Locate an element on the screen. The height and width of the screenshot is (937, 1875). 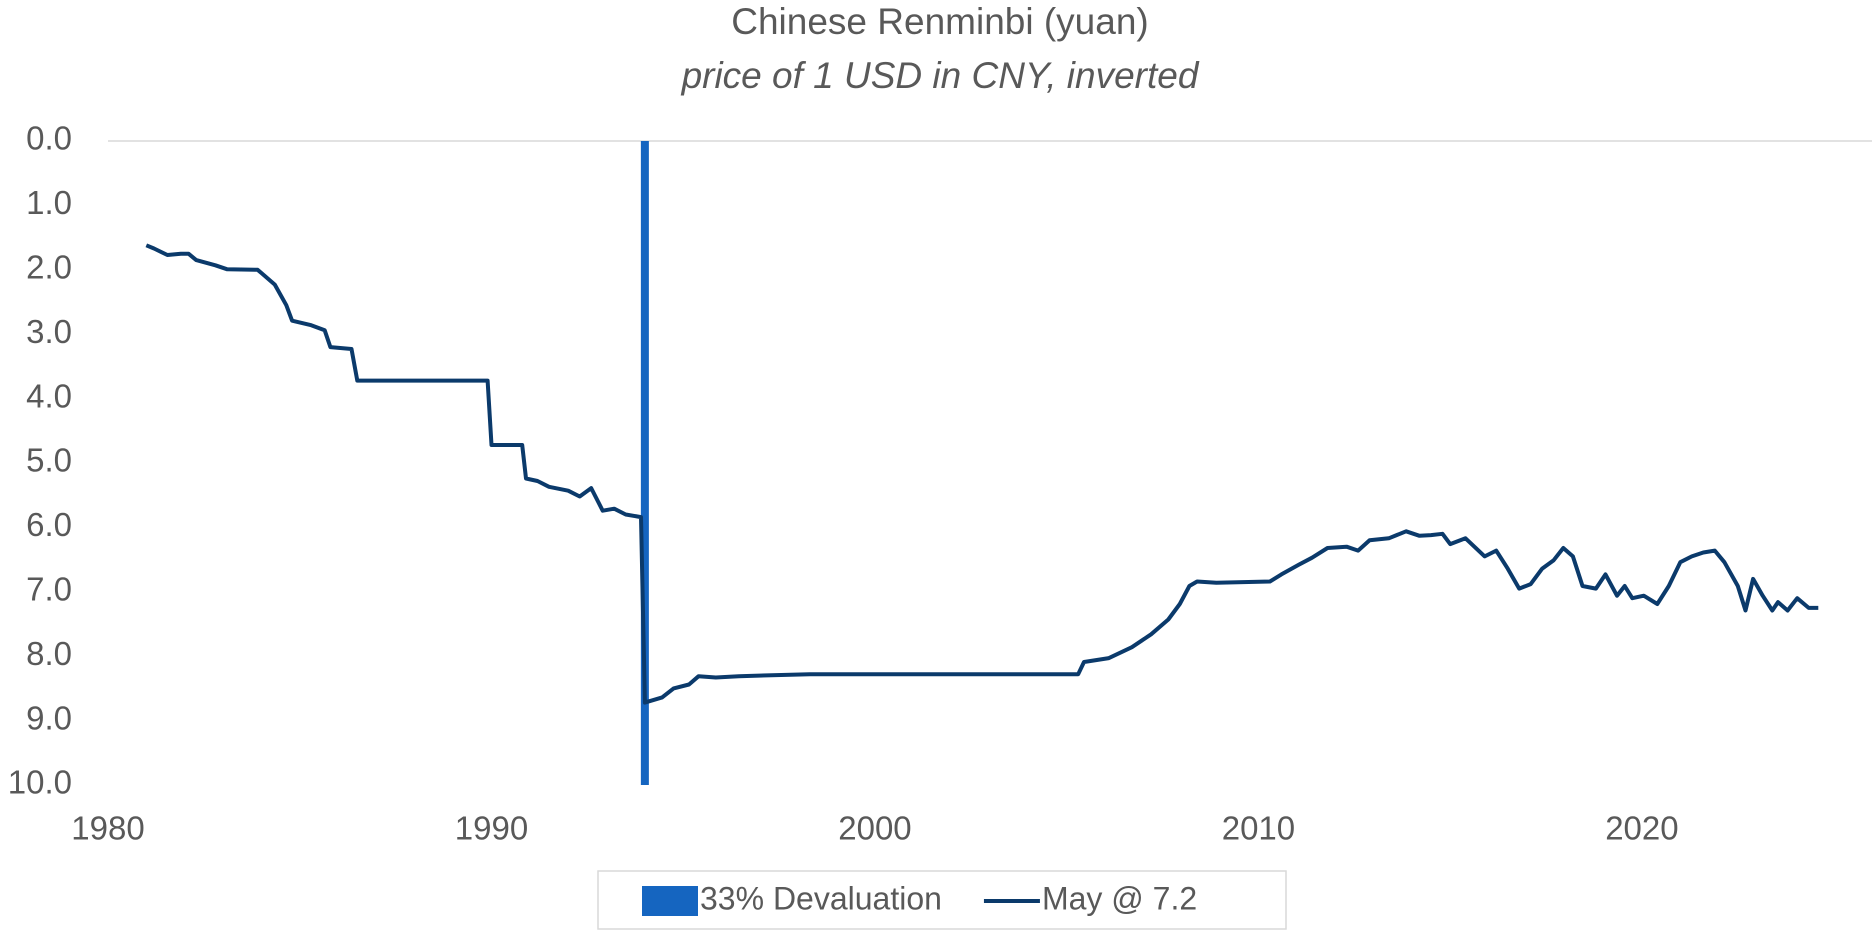
legend-label: 33% Devaluation is located at coordinates (821, 898).